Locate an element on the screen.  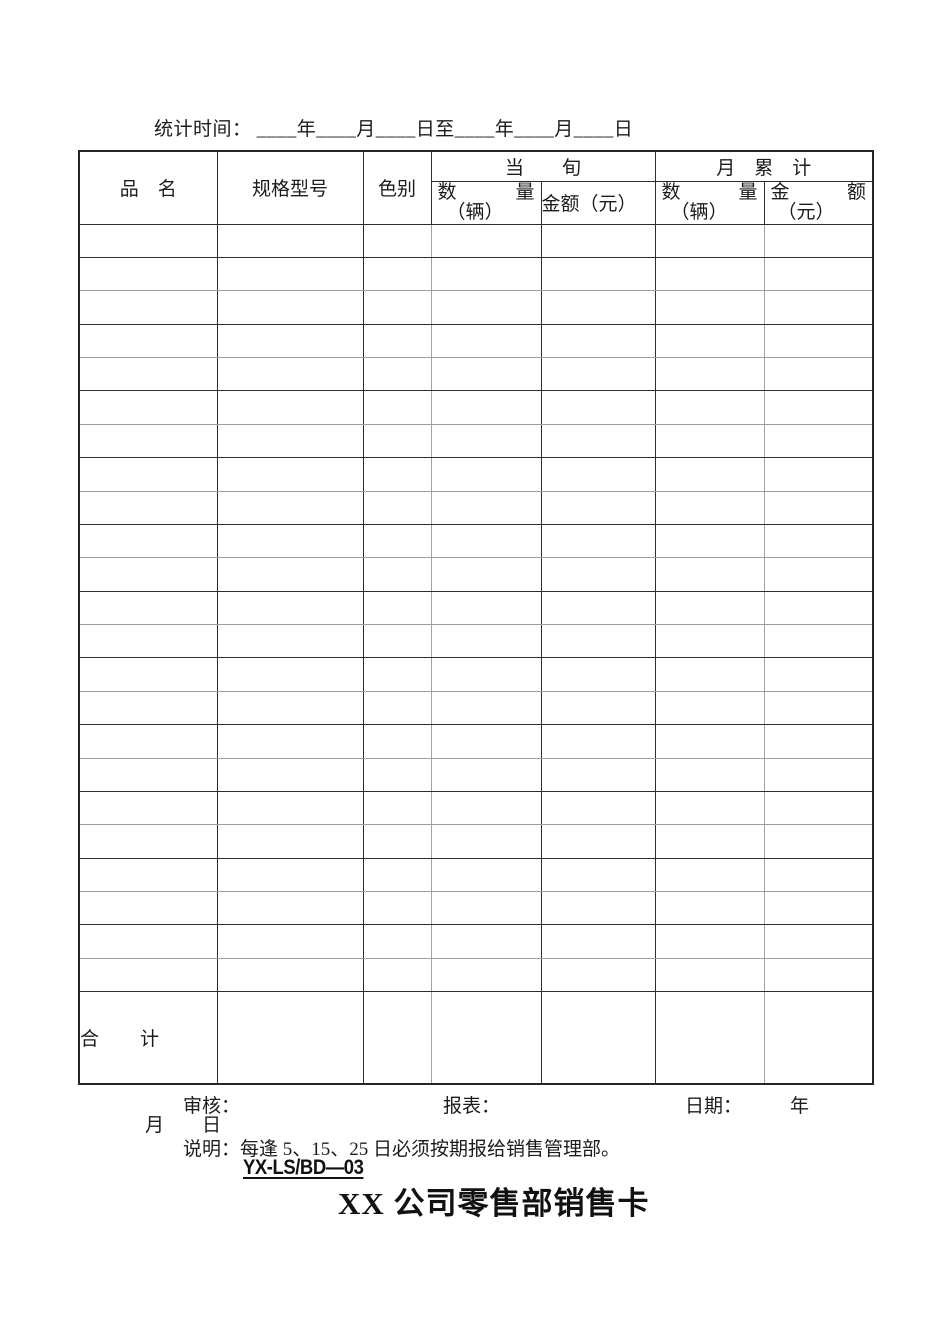
amount-char-first: 金 is located at coordinates (780, 192).